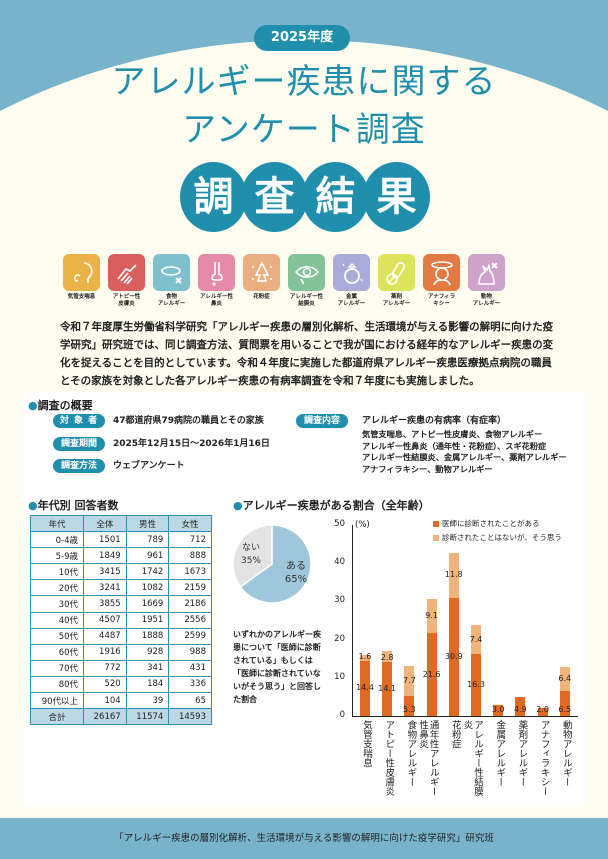  I want to click on method-pill: 調査方法, so click(79, 466).